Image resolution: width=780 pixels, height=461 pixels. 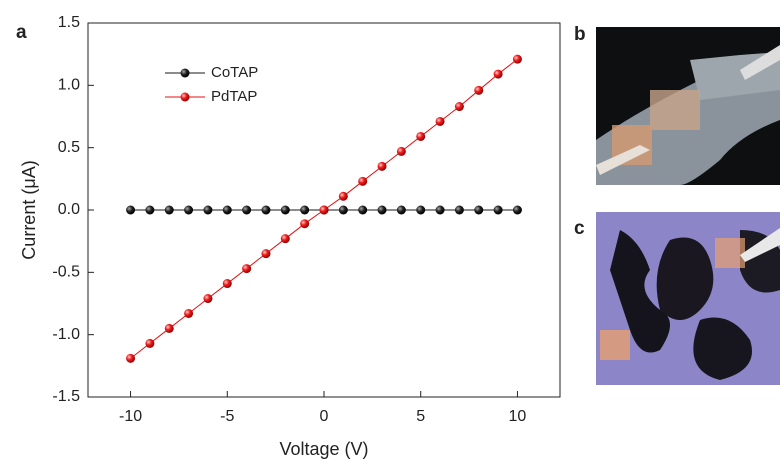 I want to click on y-tick-label: 0.0, so click(x=69, y=209).